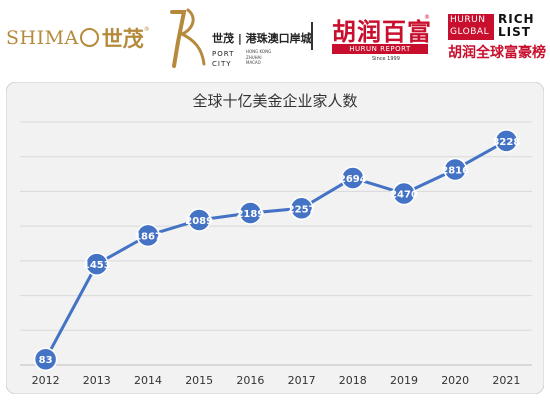 The width and height of the screenshot is (550, 401). I want to click on hurun-global-r1: RICH, so click(516, 19).